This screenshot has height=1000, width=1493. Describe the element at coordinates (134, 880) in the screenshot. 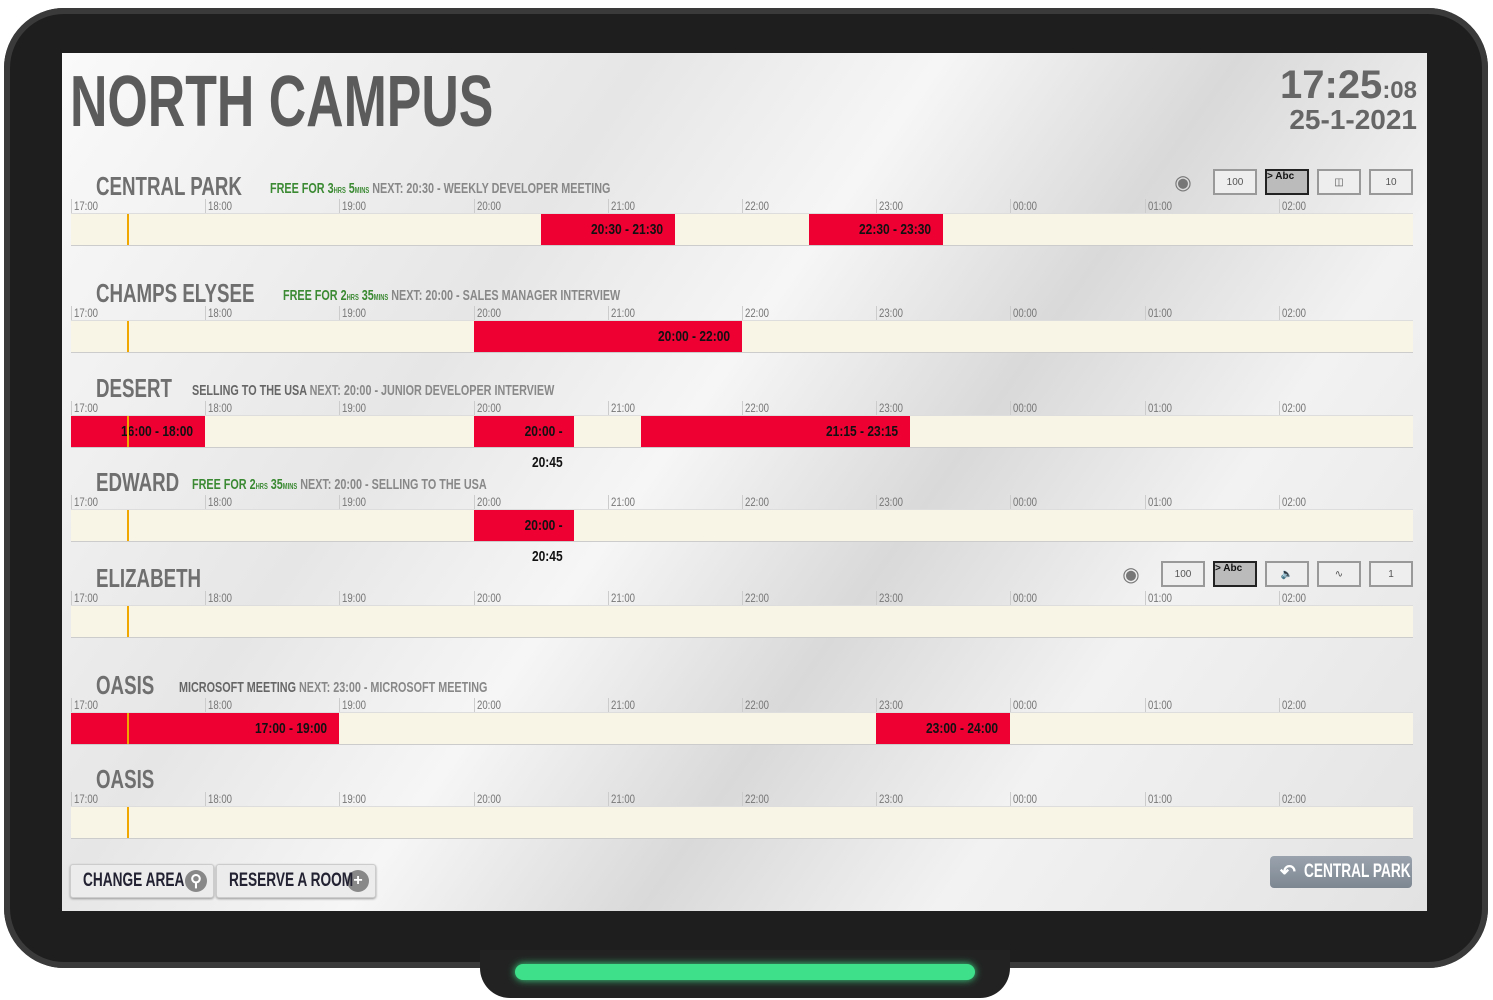

I see `change-area-label: CHANGE AREA` at that location.